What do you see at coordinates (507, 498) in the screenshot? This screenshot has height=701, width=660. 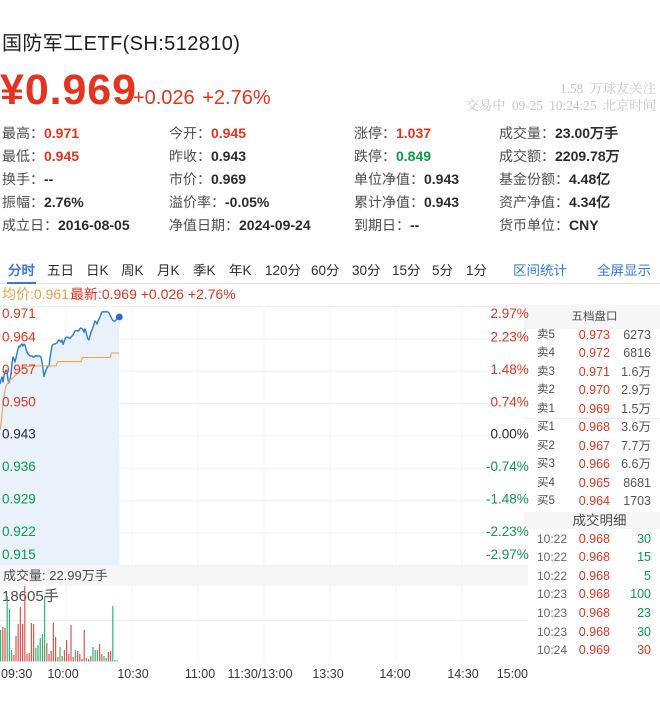 I see `svg-text: -1.48%` at bounding box center [507, 498].